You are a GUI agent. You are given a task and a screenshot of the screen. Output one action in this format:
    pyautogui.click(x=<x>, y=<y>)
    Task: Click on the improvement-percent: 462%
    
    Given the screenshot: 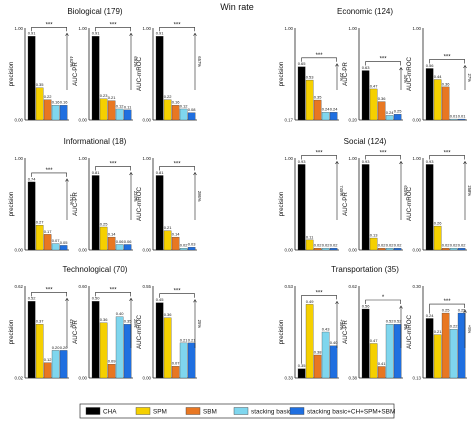 What is the action you would take?
    pyautogui.click(x=71, y=61)
    